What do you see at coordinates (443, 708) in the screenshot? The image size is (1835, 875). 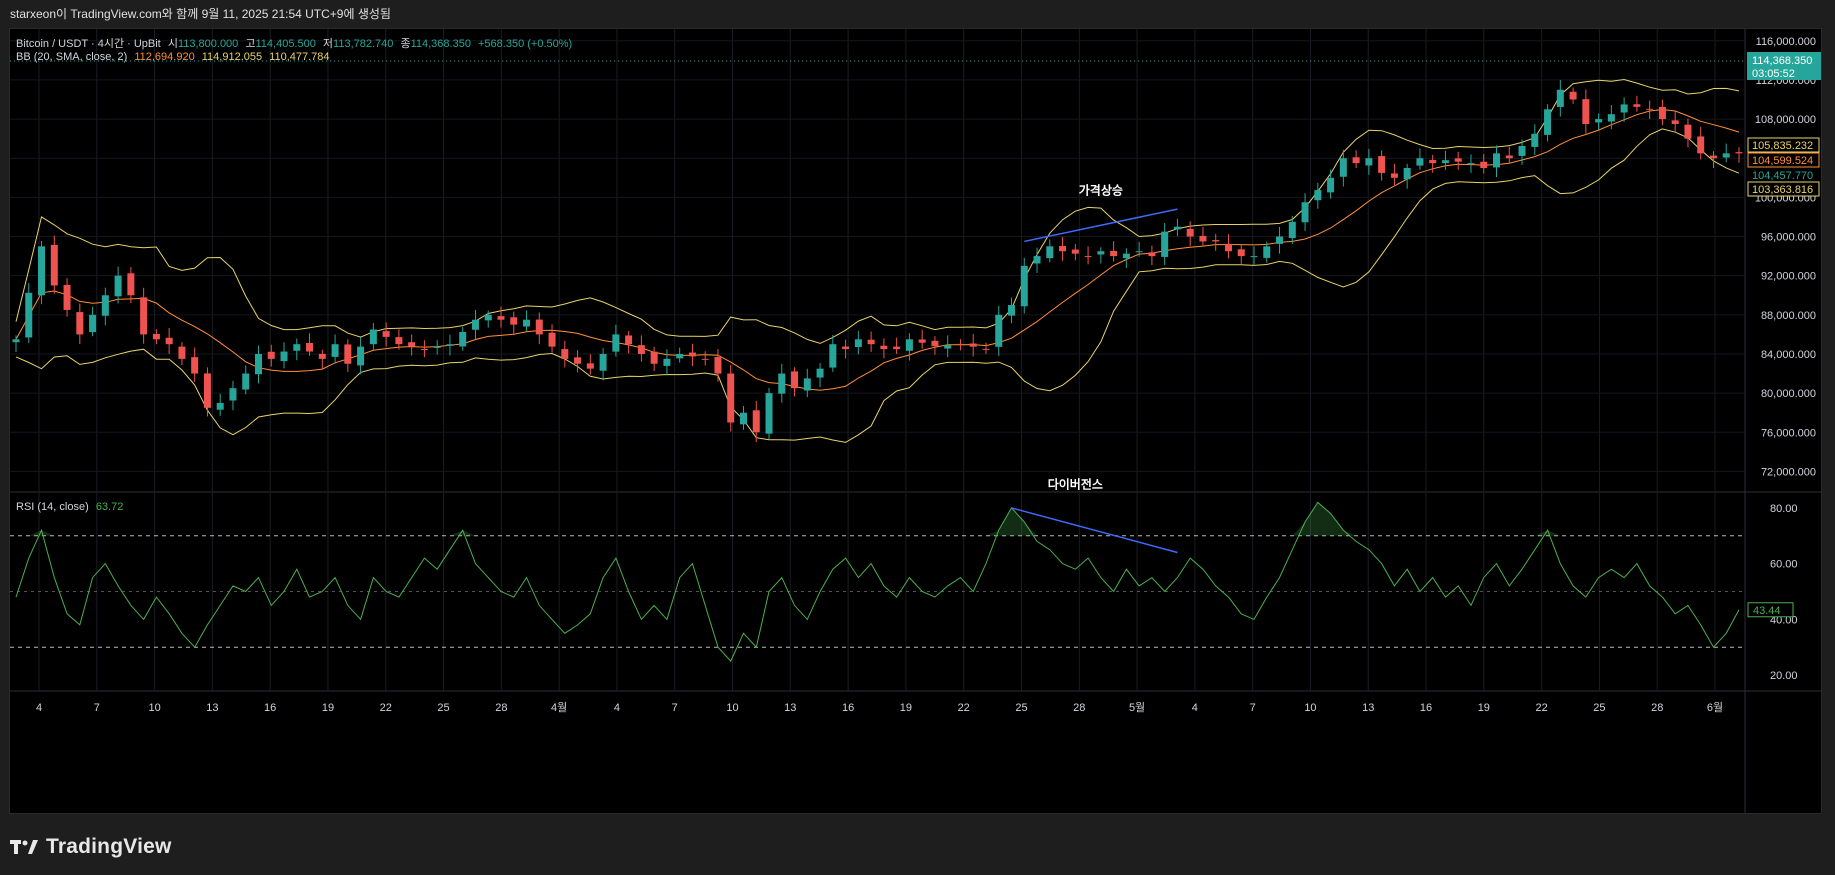 I see `x-tick-label: 25` at bounding box center [443, 708].